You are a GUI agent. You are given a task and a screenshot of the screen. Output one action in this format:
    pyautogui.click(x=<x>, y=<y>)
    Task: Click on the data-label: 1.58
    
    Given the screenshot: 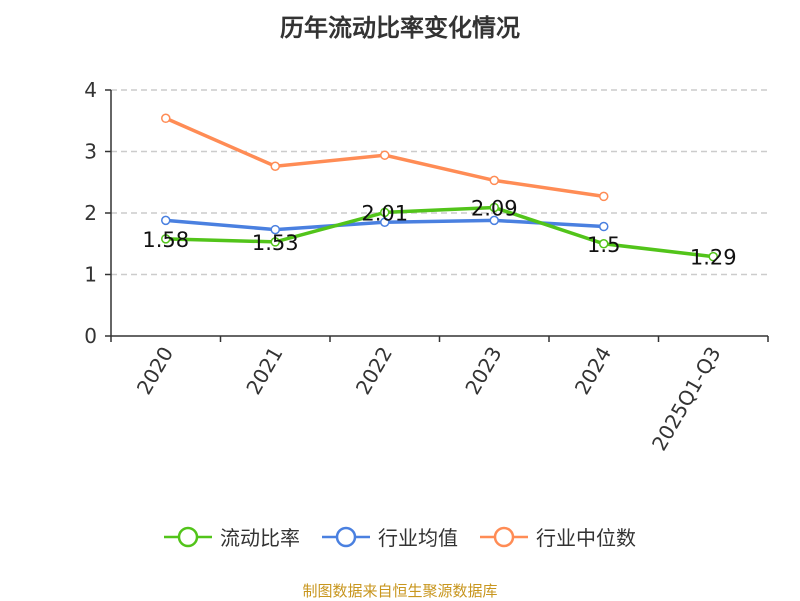 What is the action you would take?
    pyautogui.click(x=165, y=240)
    